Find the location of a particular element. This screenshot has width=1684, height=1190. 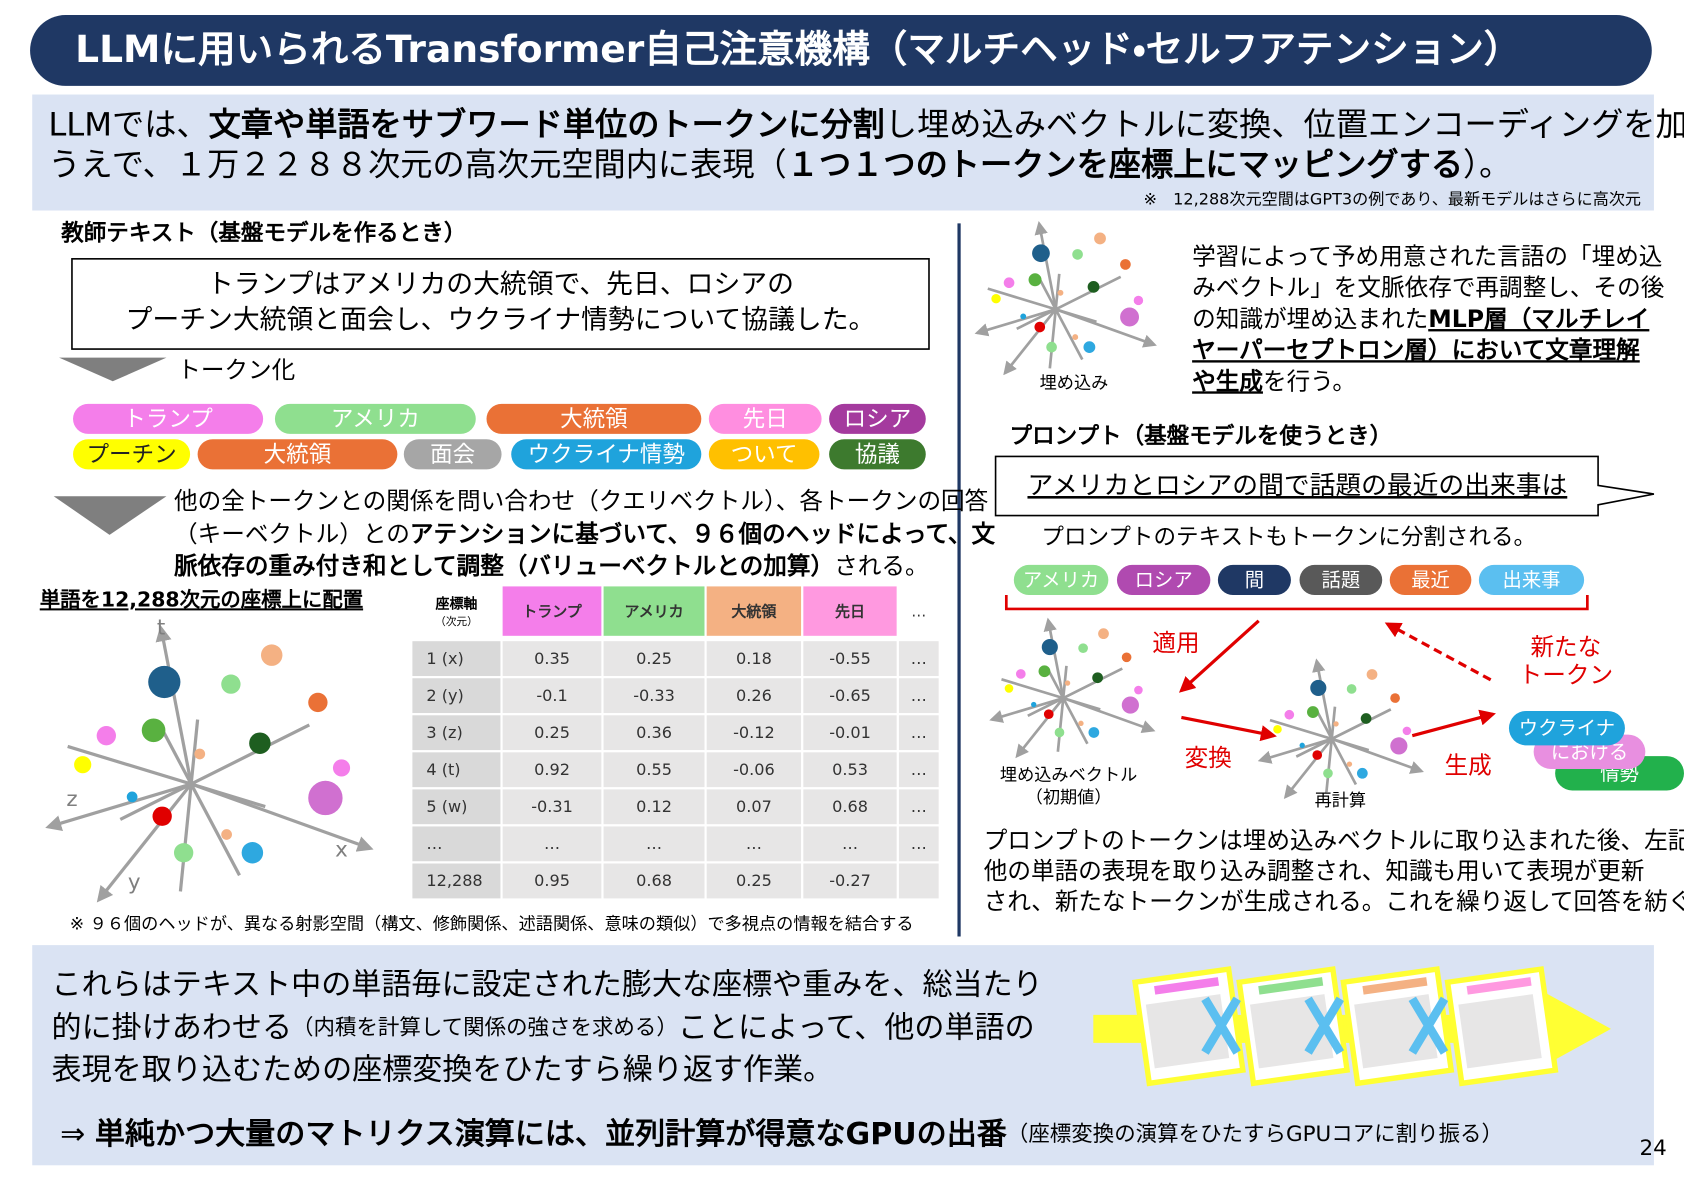

table-value: 0.12 is located at coordinates (654, 806).